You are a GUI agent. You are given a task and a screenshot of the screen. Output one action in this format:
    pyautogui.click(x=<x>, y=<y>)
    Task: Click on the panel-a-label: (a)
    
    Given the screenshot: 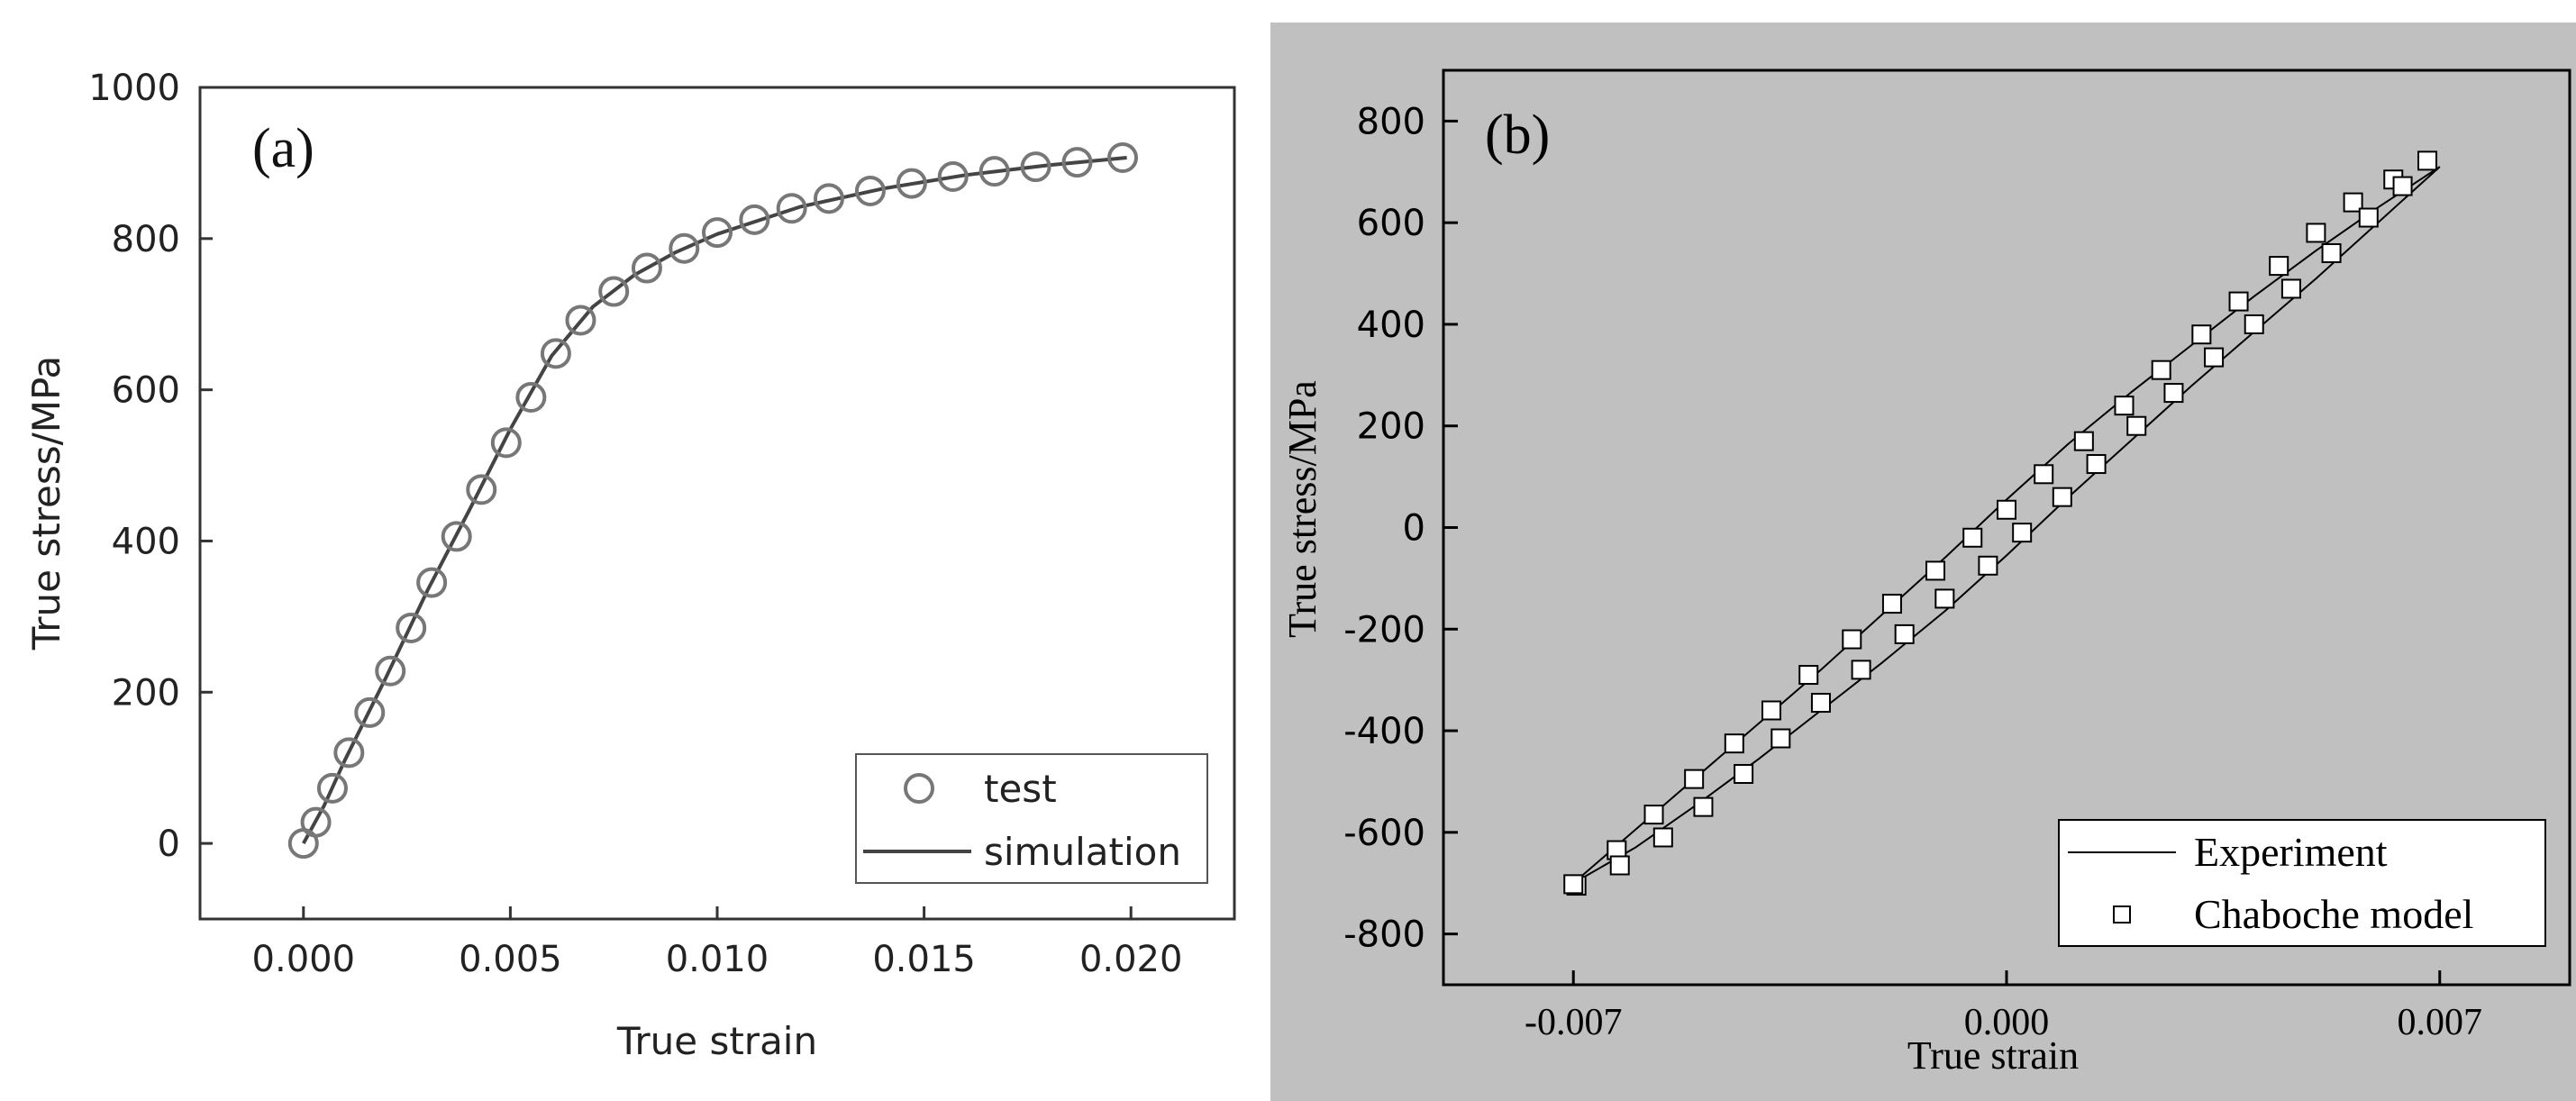 What is the action you would take?
    pyautogui.click(x=283, y=148)
    